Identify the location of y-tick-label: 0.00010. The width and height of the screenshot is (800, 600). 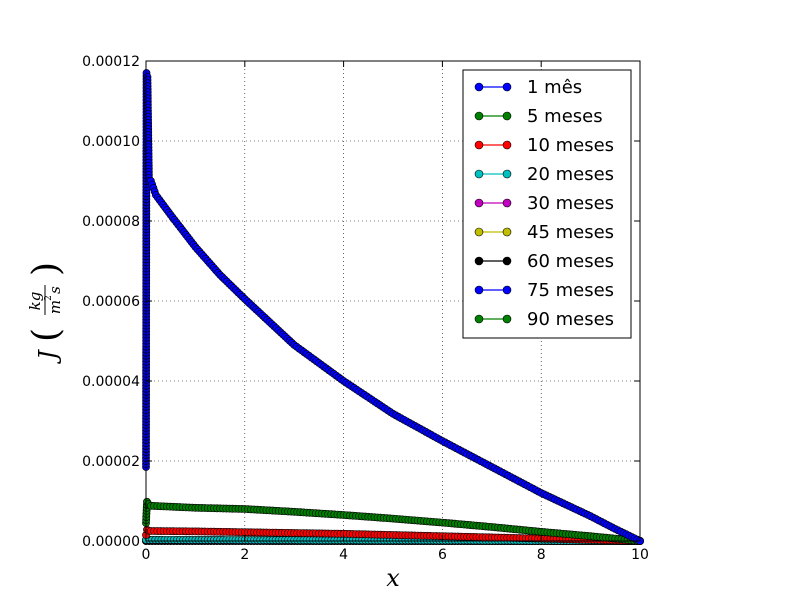
(111, 142).